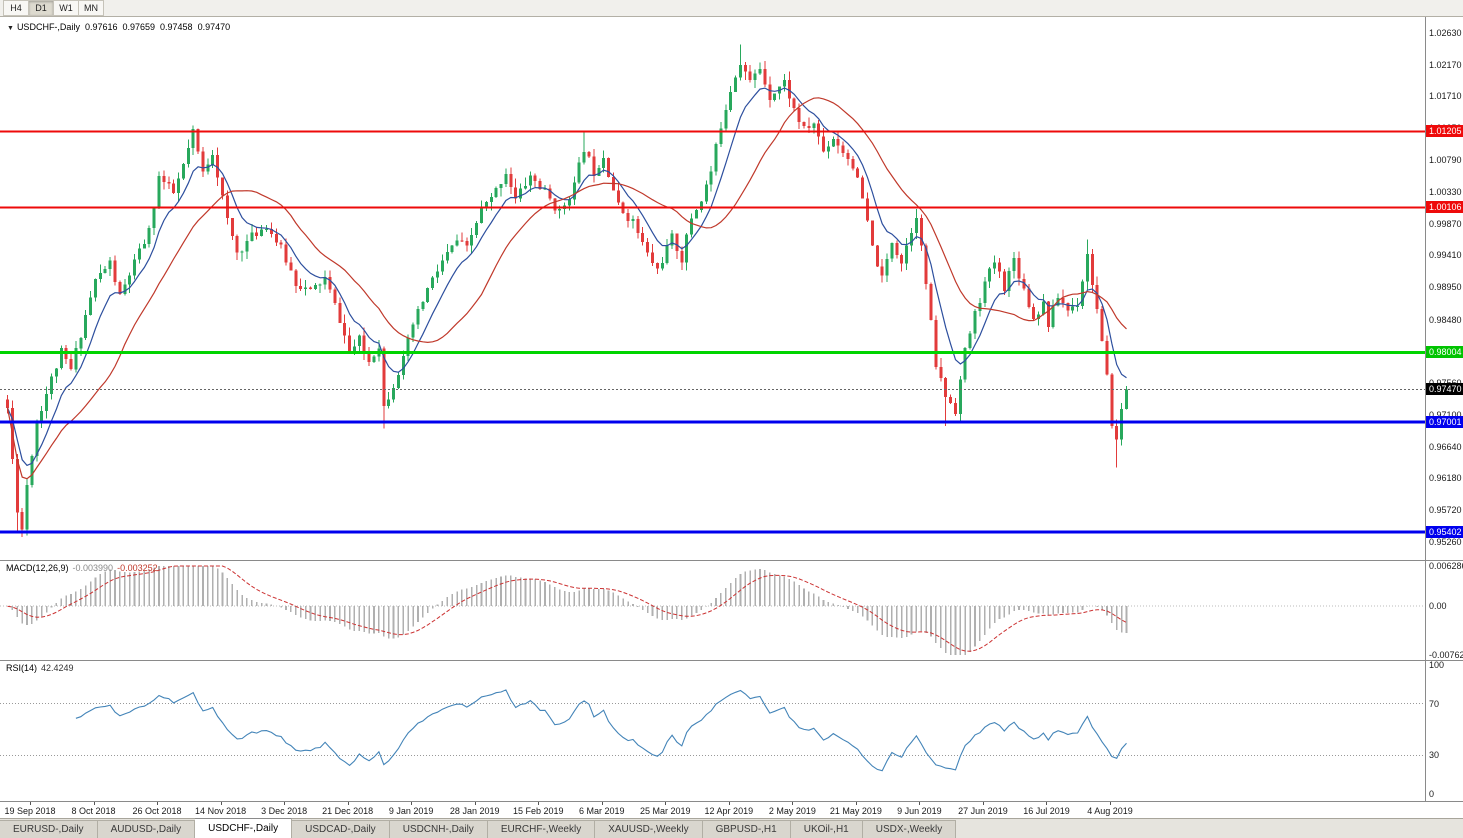 Image resolution: width=1463 pixels, height=838 pixels. Describe the element at coordinates (601, 811) in the screenshot. I see `date-label: 6 Mar 2019` at that location.